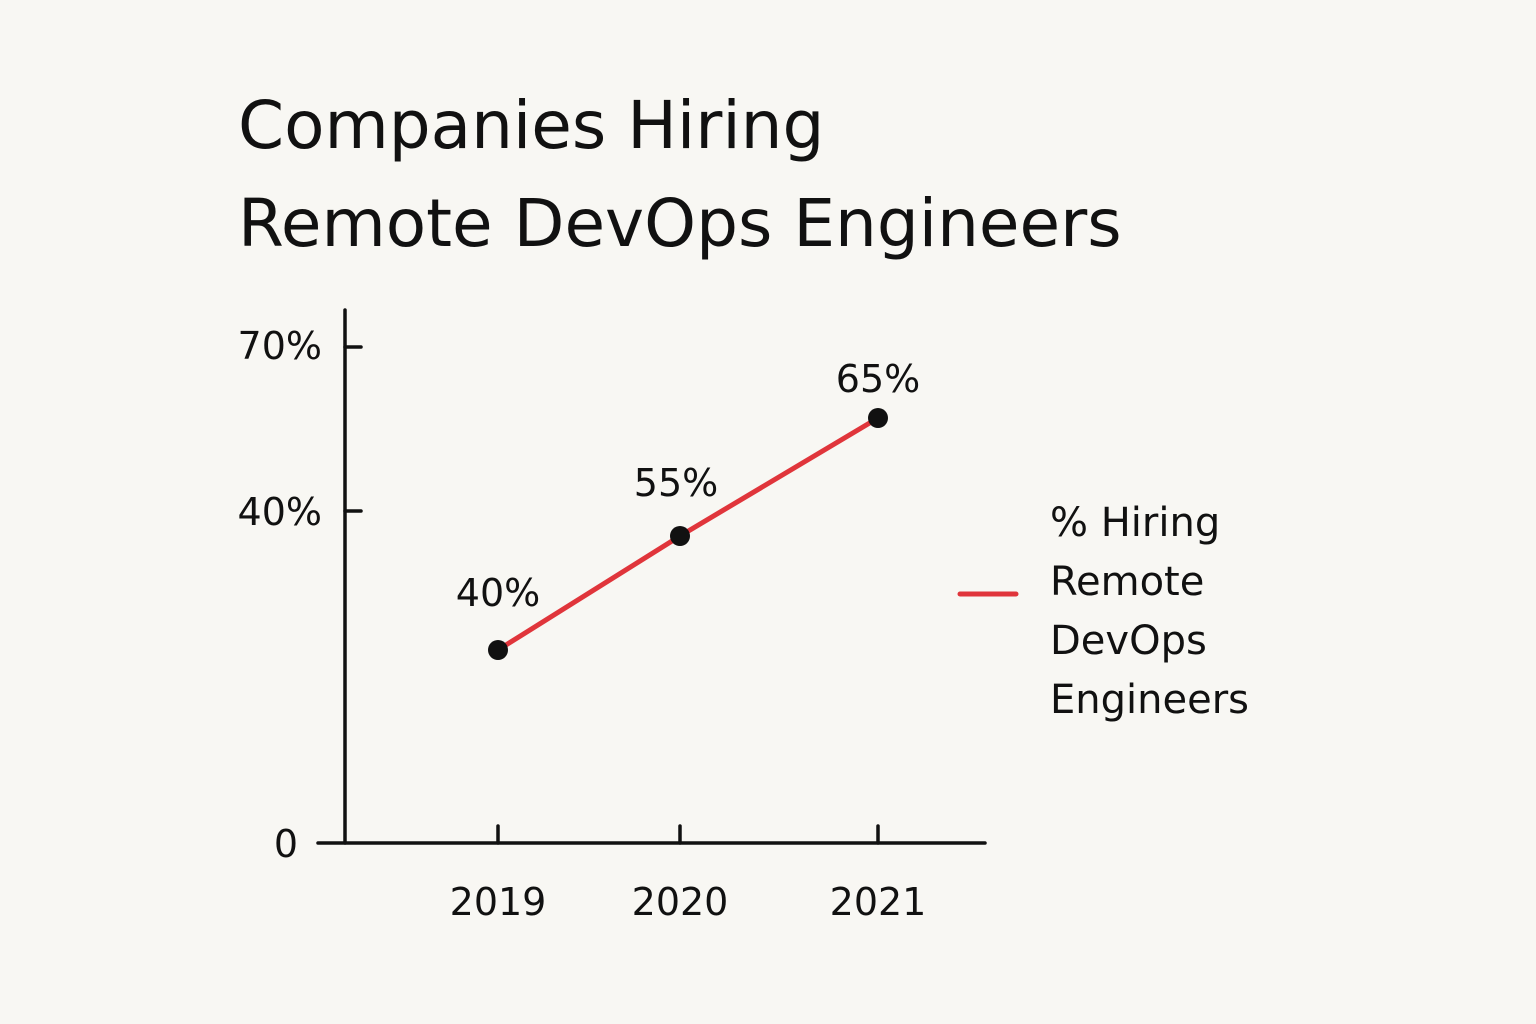 The width and height of the screenshot is (1536, 1024). Describe the element at coordinates (280, 512) in the screenshot. I see `y-tick-label-40: 40%` at that location.